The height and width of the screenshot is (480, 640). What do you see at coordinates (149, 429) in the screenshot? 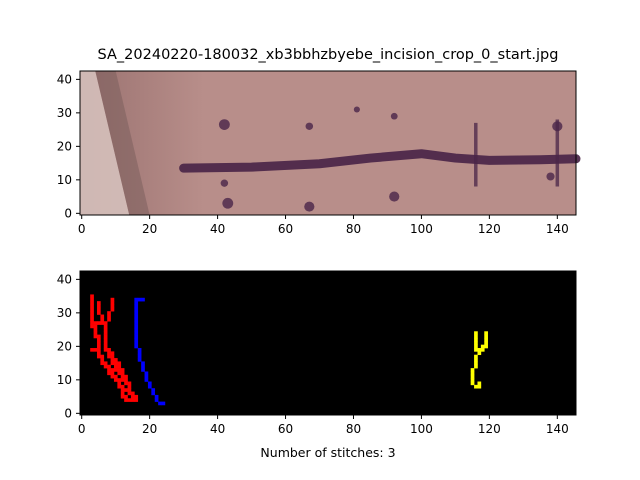
I see `x-tick-label: 20` at bounding box center [149, 429].